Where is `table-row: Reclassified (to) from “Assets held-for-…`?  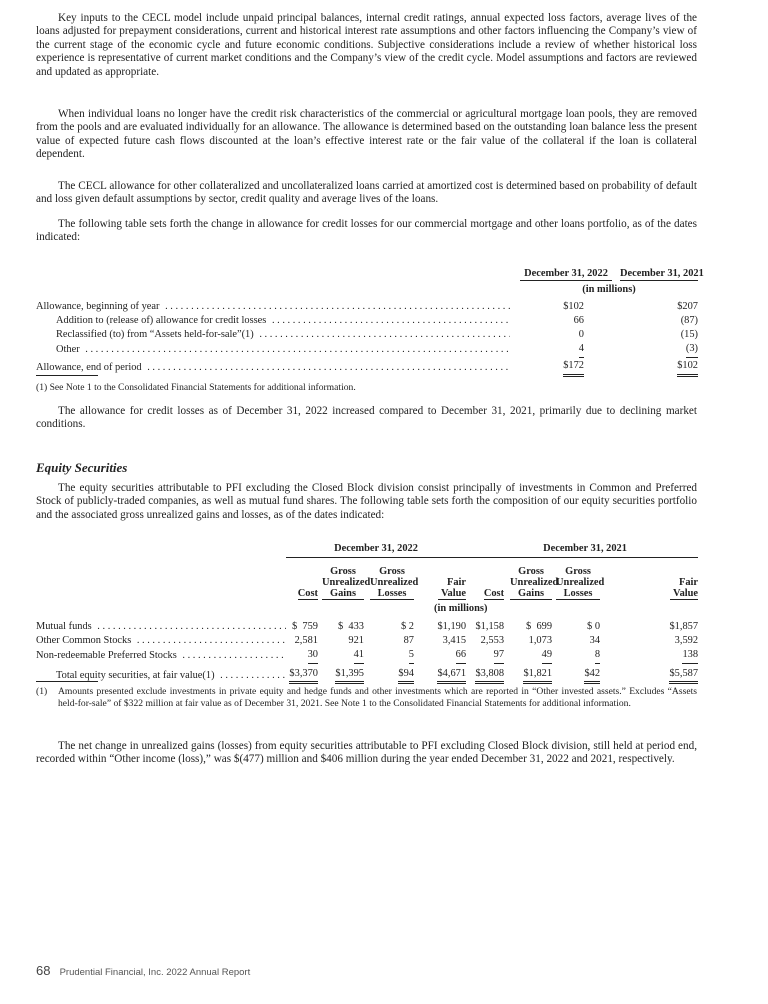 table-row: Reclassified (to) from “Assets held-for-… is located at coordinates (367, 335).